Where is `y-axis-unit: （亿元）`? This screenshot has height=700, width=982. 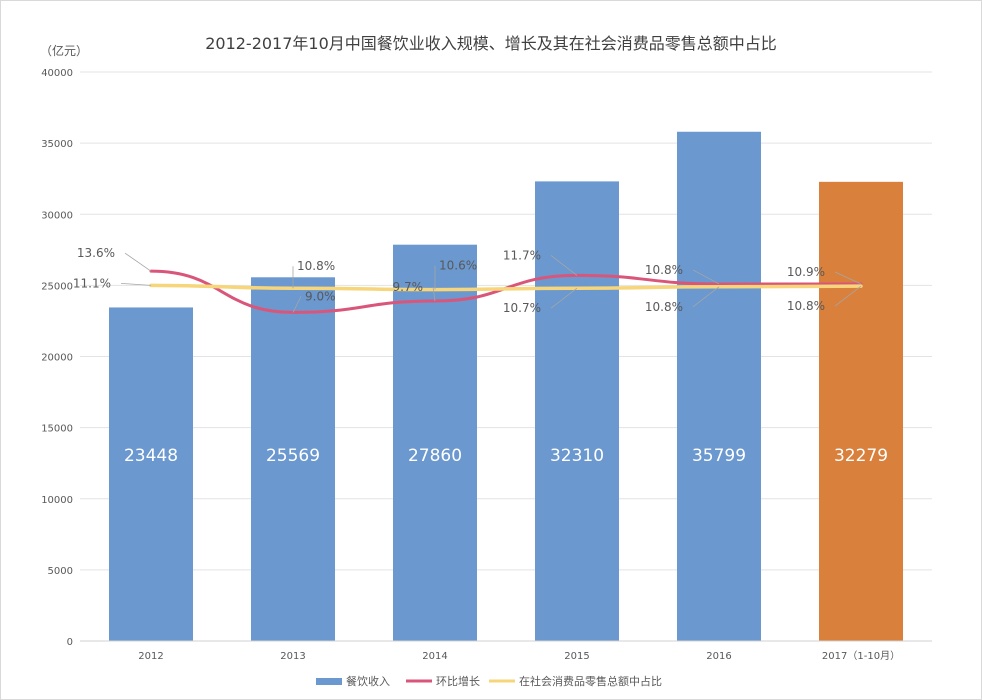 y-axis-unit: （亿元） is located at coordinates (64, 50).